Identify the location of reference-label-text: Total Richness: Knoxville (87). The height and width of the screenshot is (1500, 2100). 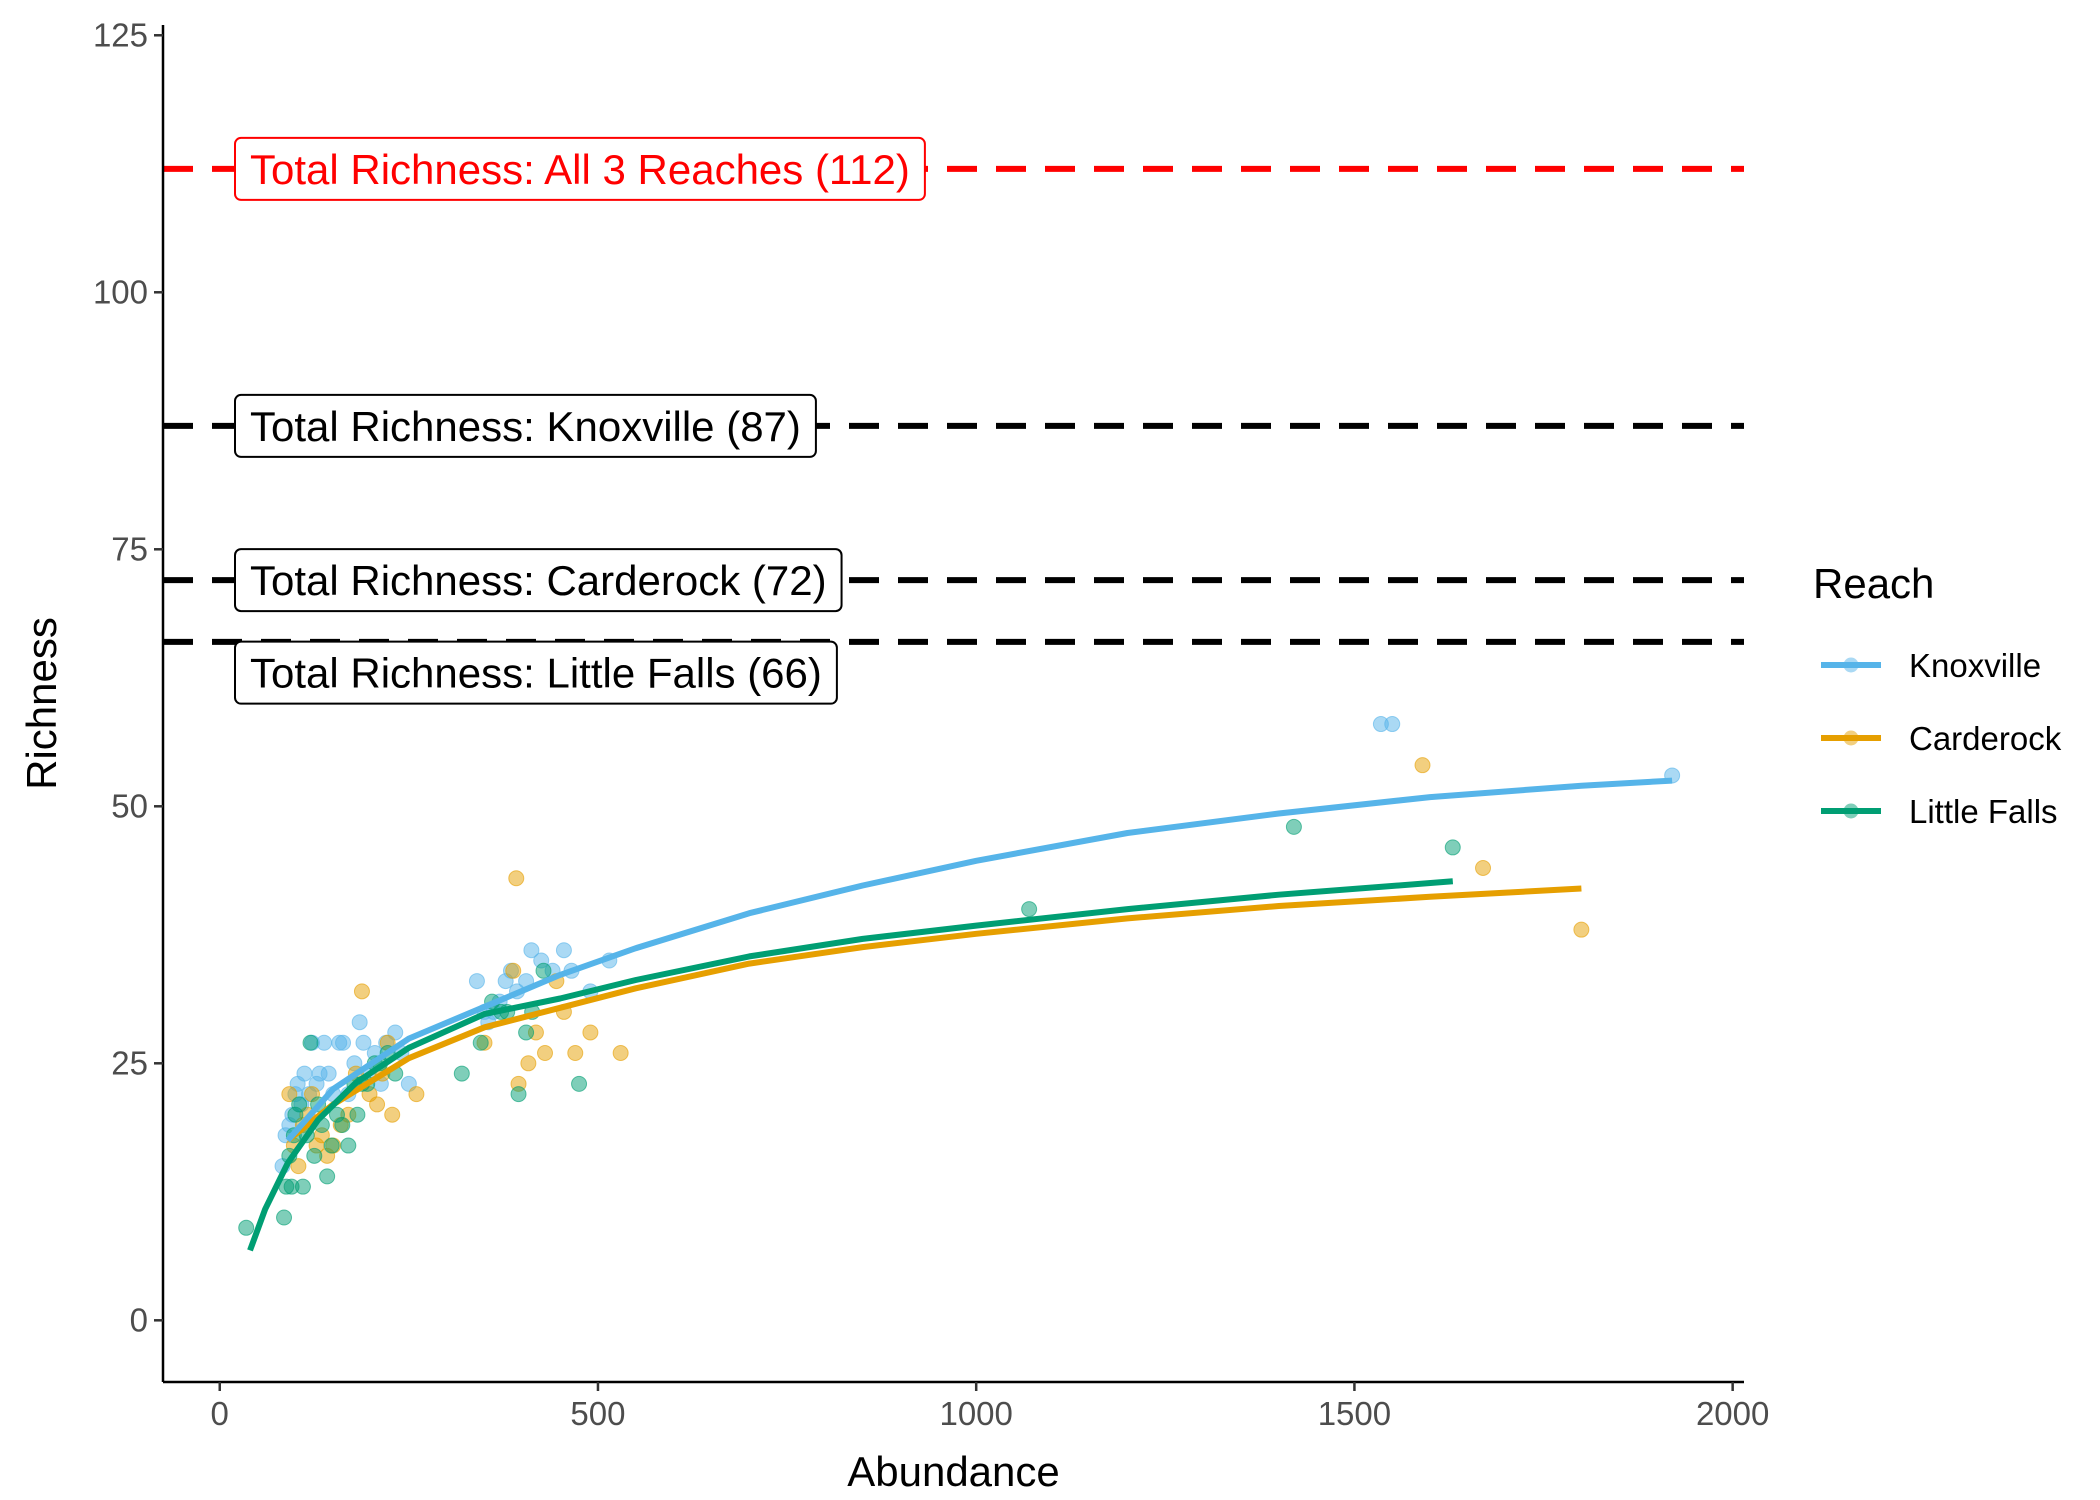
(525, 426).